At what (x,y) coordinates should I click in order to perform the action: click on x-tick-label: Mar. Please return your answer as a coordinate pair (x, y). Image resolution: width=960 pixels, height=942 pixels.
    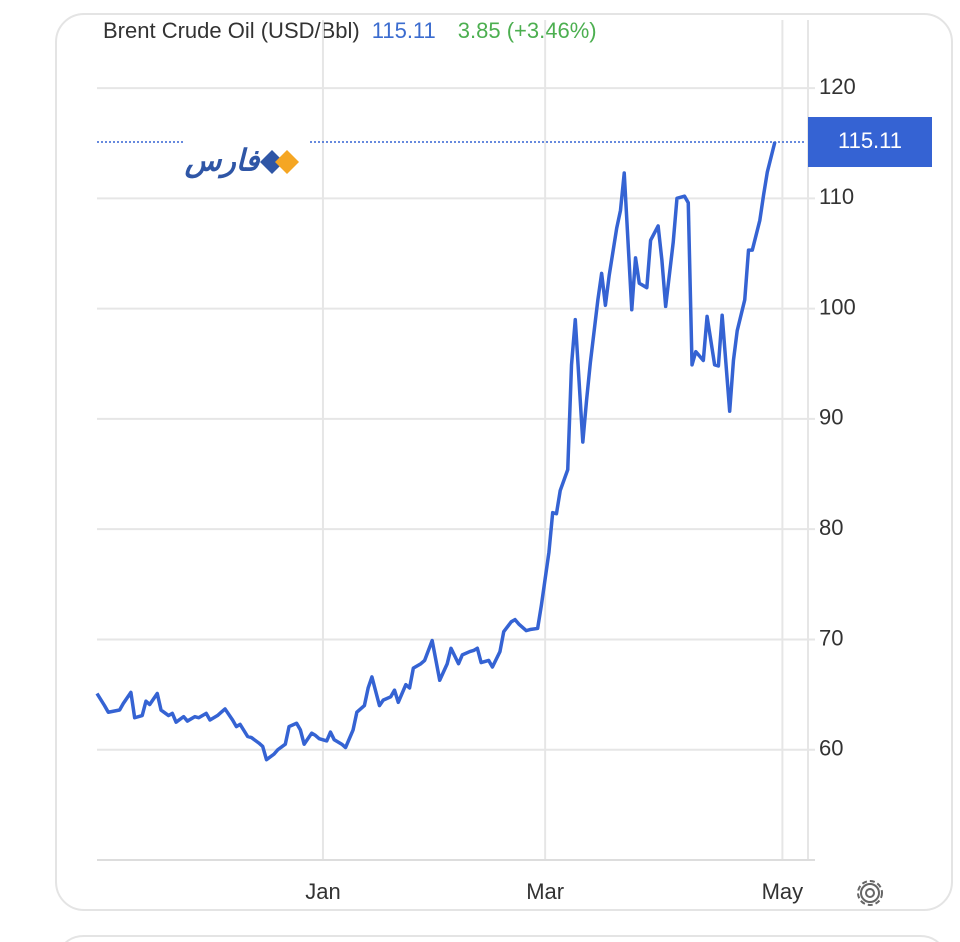
    Looking at the image, I should click on (545, 891).